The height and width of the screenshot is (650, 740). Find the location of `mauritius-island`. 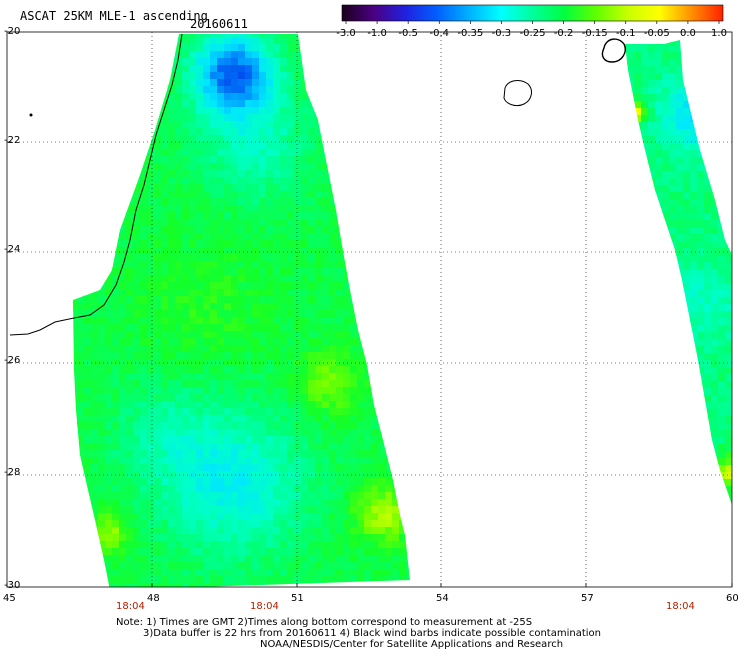

mauritius-island is located at coordinates (613, 50).